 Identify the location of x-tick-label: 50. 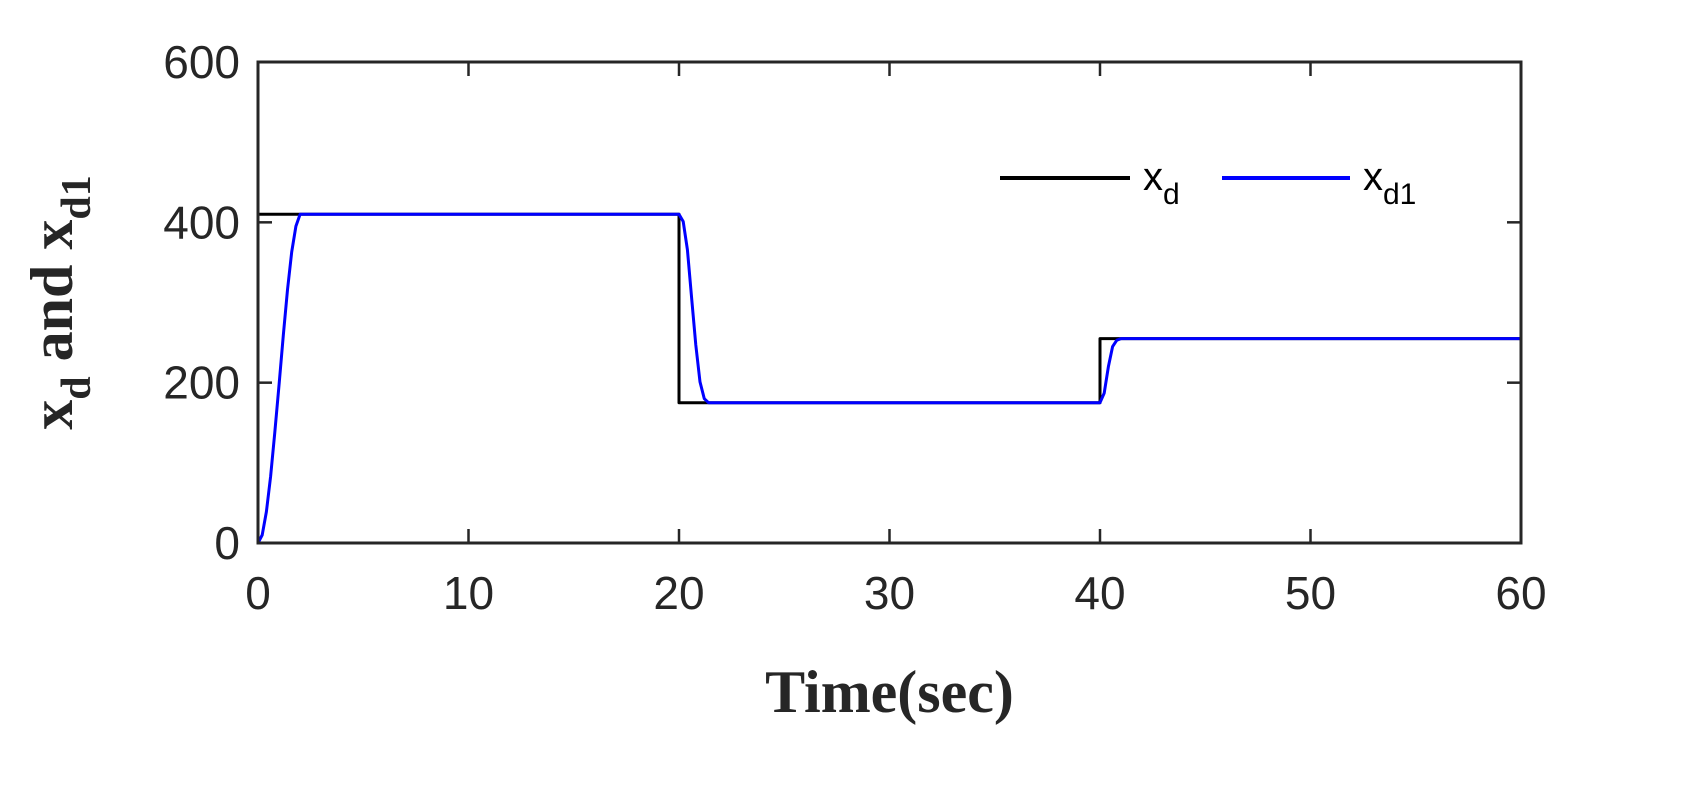
(1310, 593).